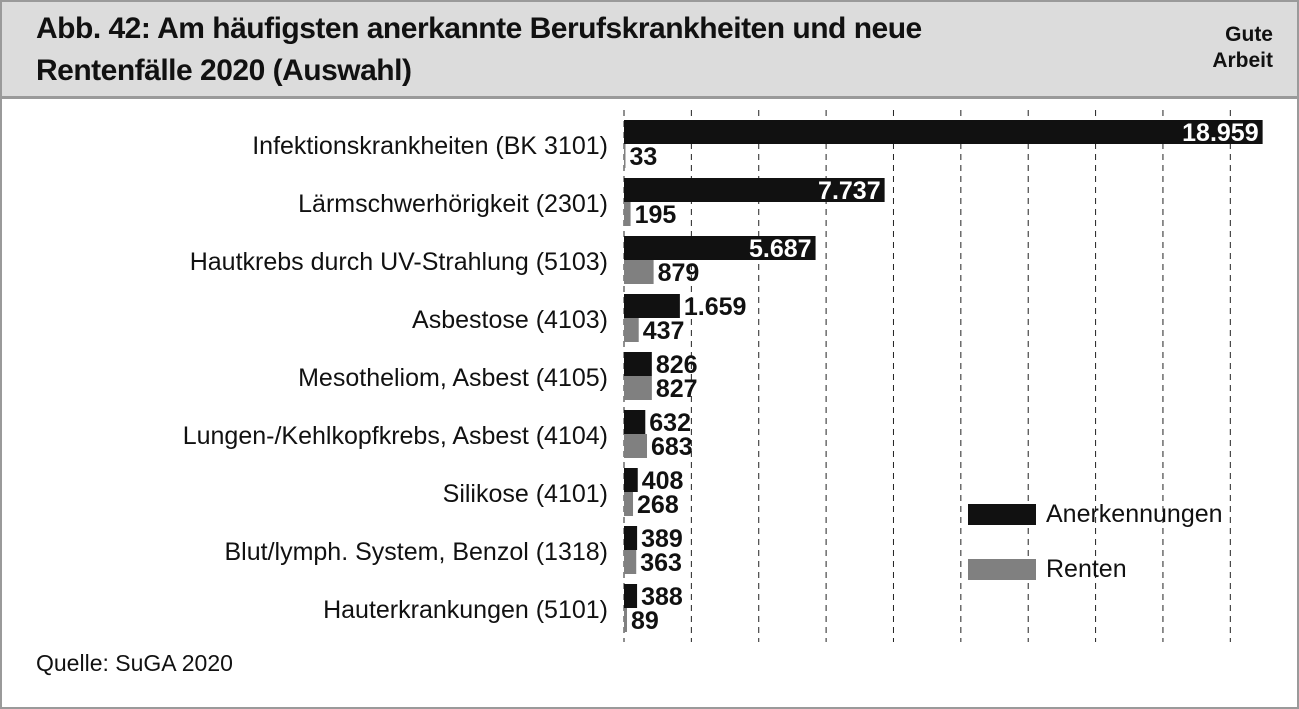 The height and width of the screenshot is (709, 1299). What do you see at coordinates (677, 389) in the screenshot?
I see `data-label-renten: 827` at bounding box center [677, 389].